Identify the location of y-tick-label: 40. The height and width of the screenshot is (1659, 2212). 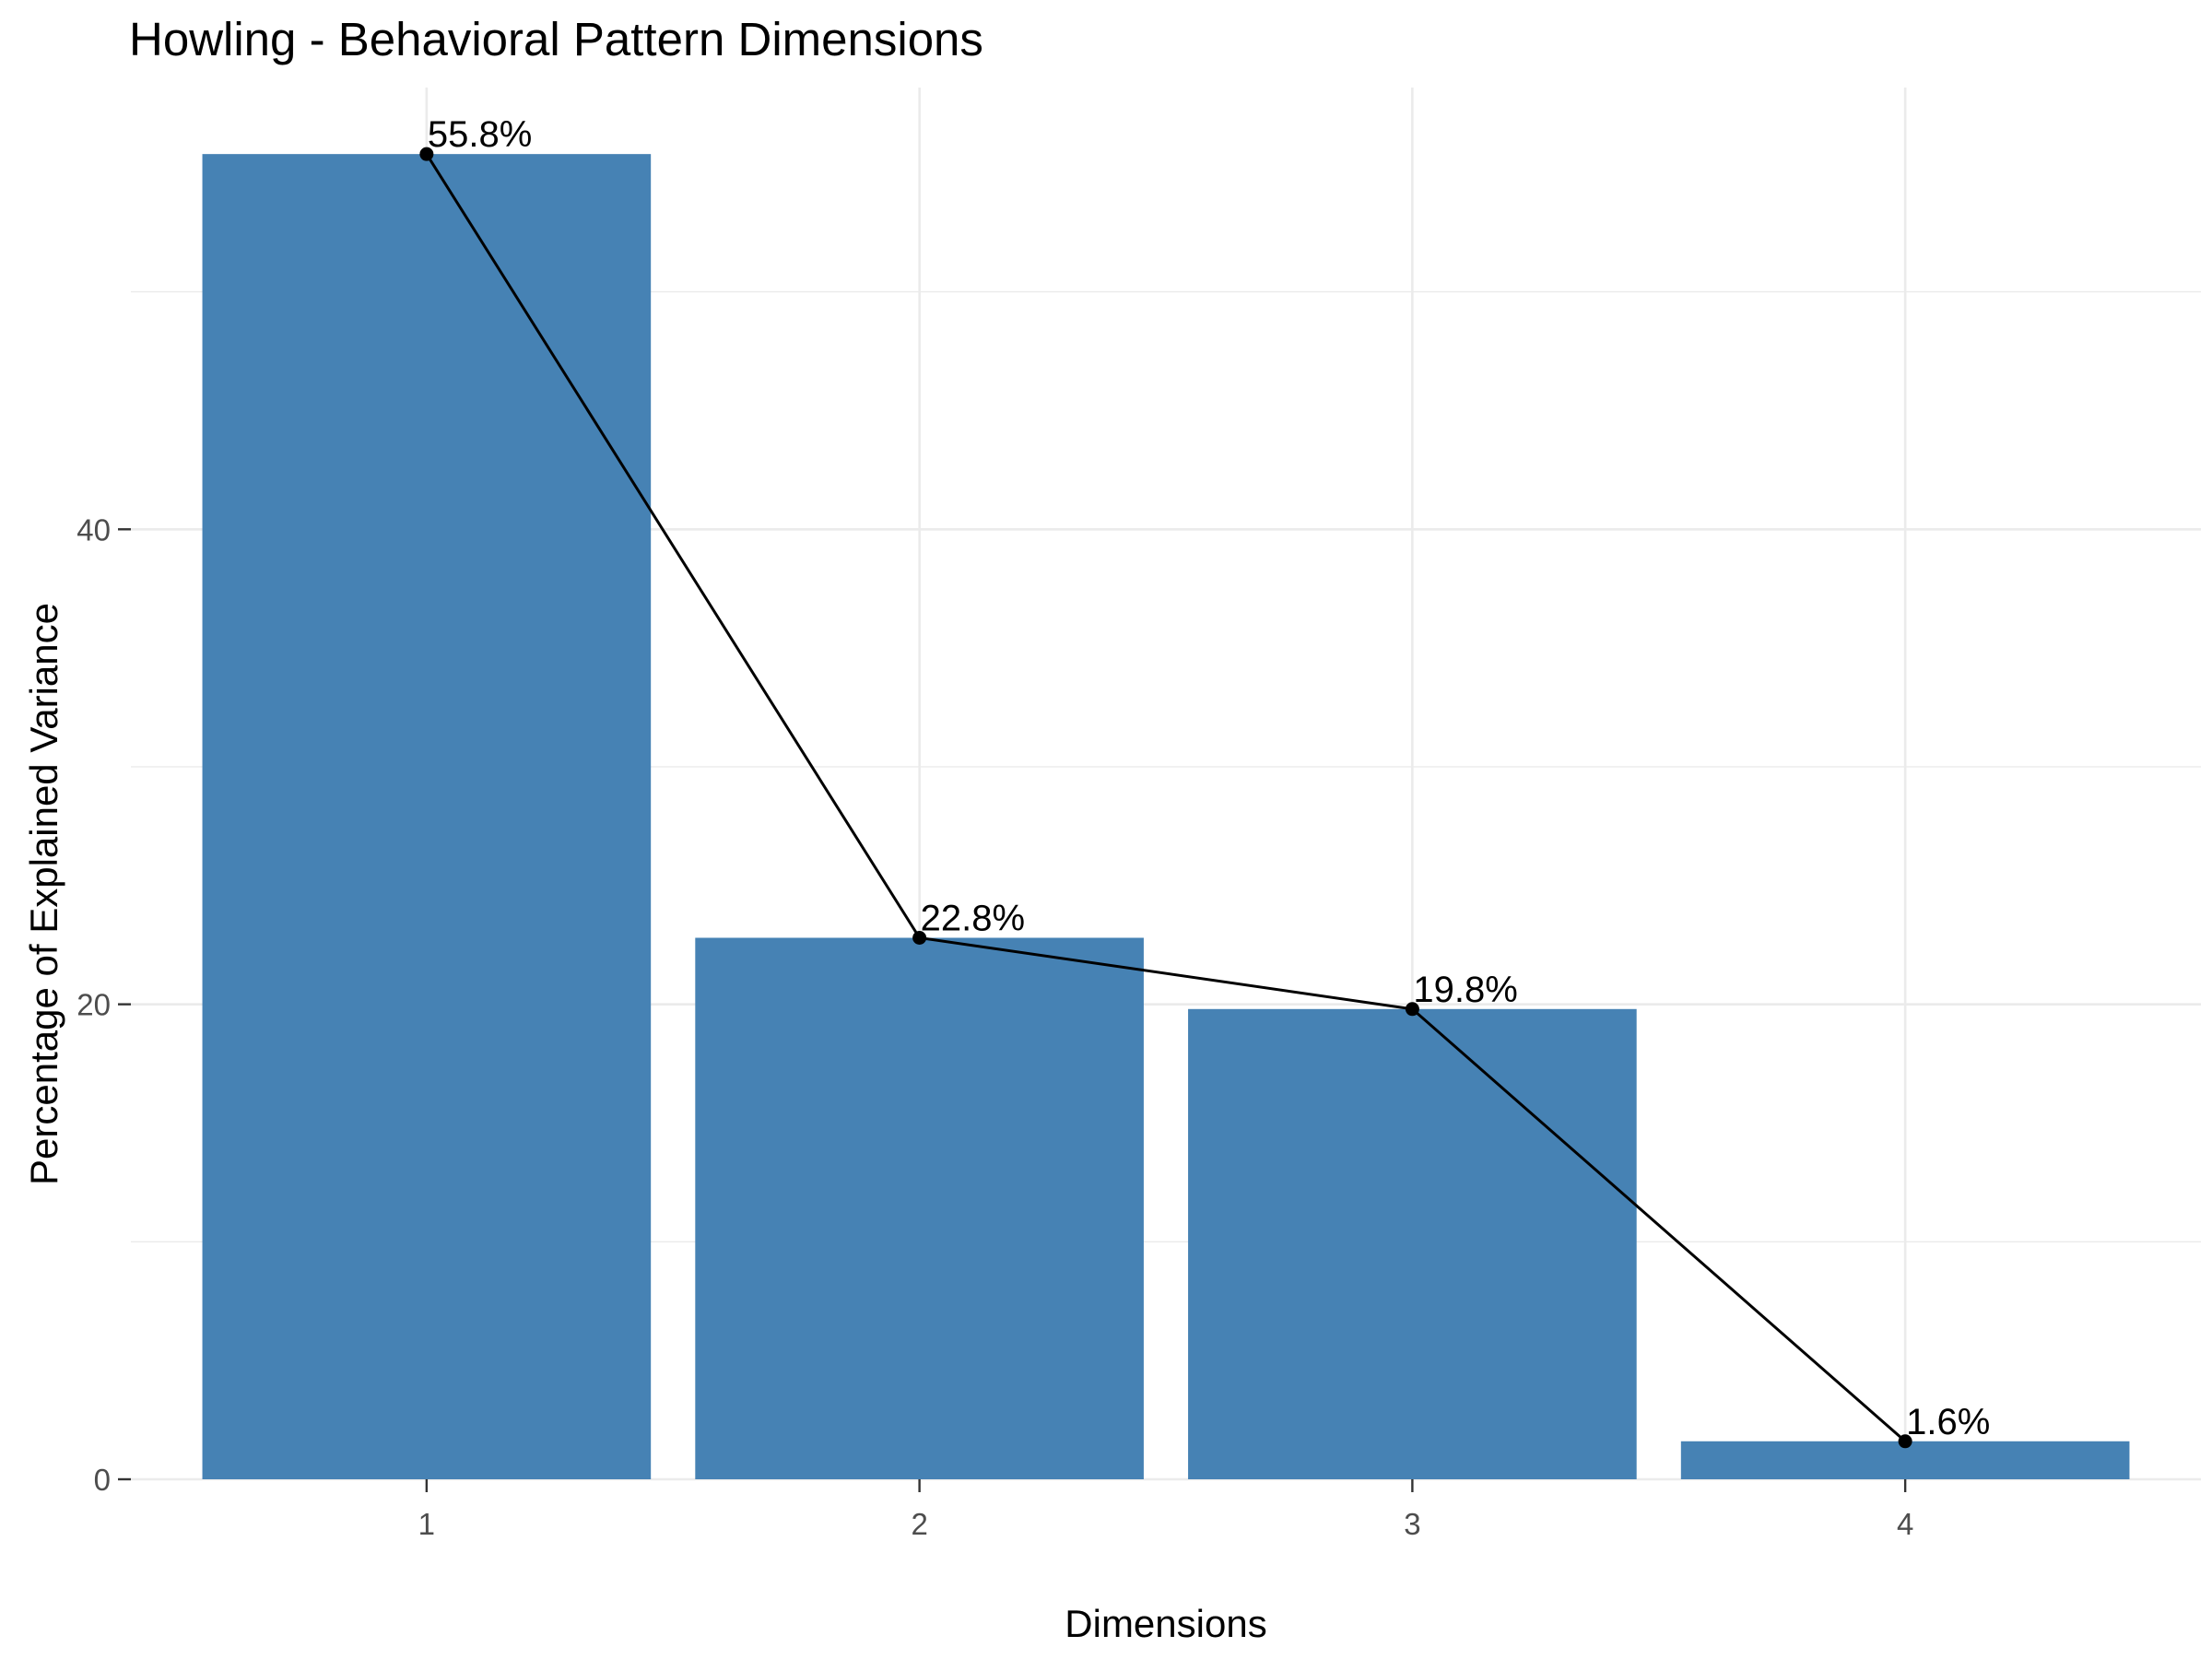
(93, 529).